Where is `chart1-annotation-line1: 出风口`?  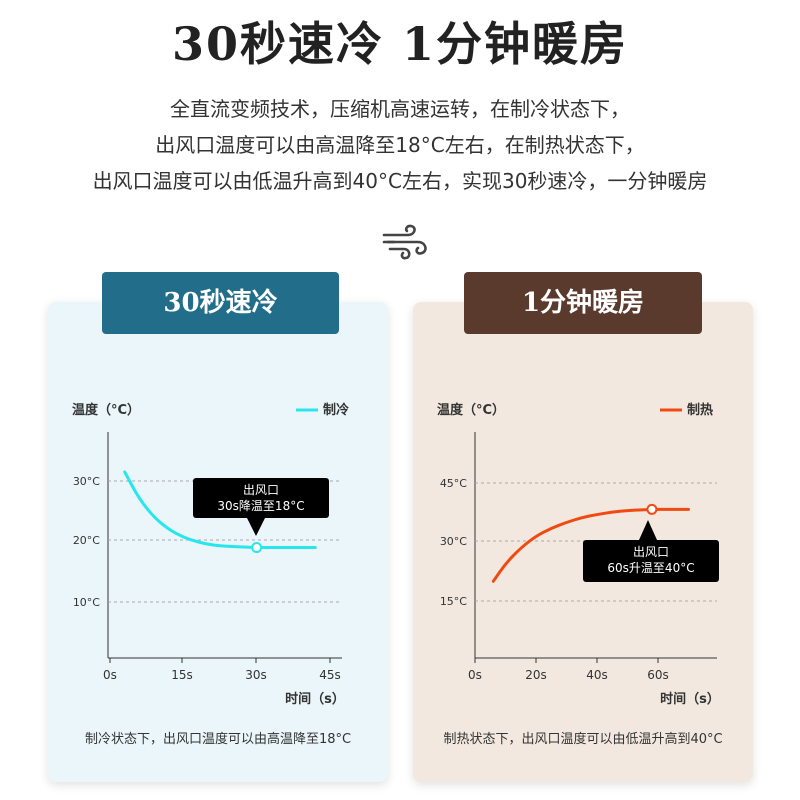 chart1-annotation-line1: 出风口 is located at coordinates (651, 552).